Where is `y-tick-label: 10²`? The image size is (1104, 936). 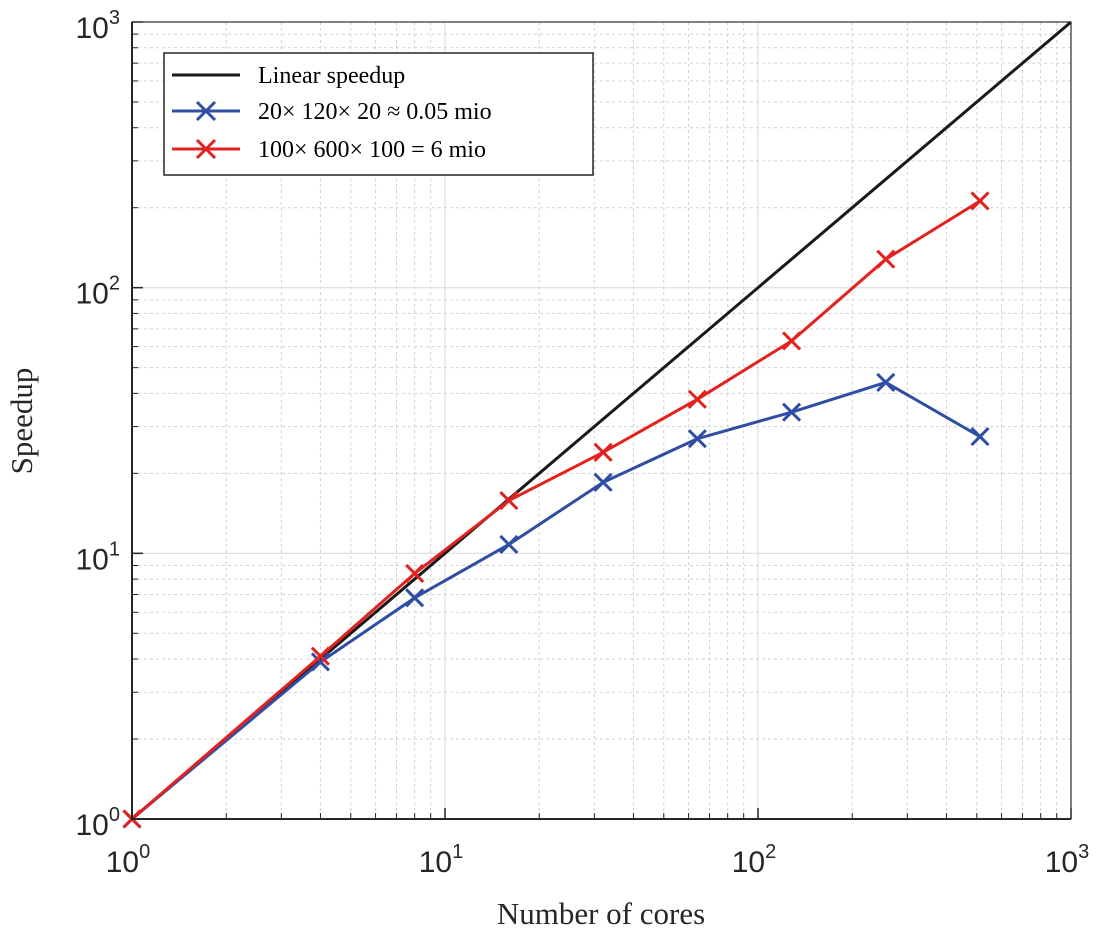 y-tick-label: 10² is located at coordinates (98, 292).